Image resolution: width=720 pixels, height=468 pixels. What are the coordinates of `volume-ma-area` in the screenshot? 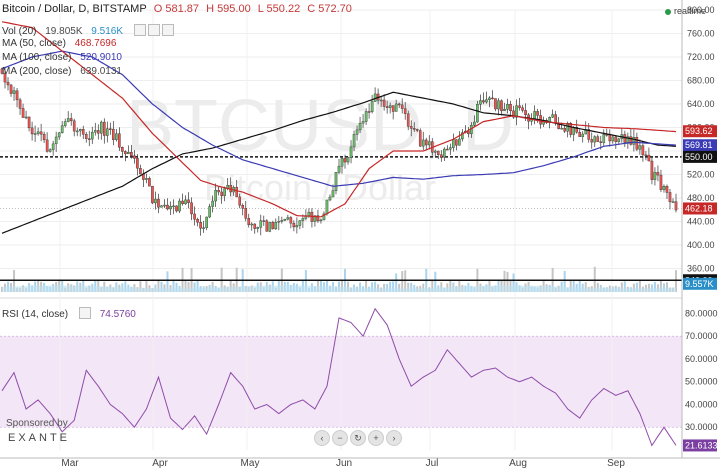 It's located at (339, 288).